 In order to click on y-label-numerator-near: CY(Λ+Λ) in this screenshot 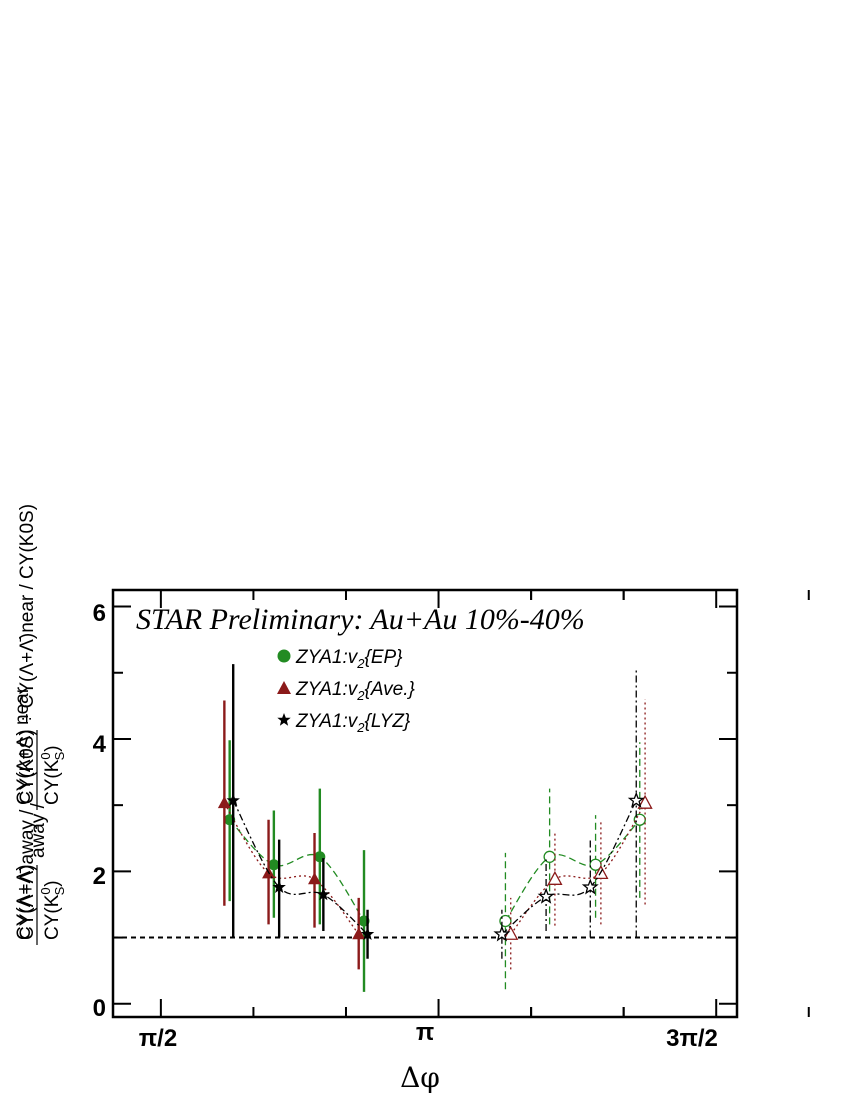, I will do `click(24, 767)`.